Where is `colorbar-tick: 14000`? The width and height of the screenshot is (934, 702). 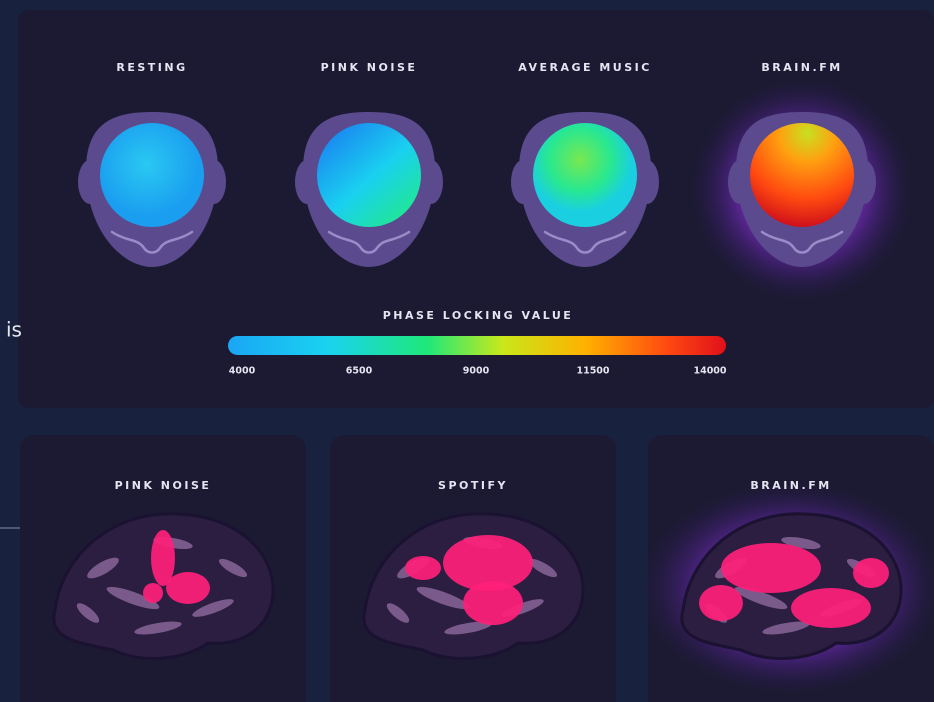 colorbar-tick: 14000 is located at coordinates (709, 371).